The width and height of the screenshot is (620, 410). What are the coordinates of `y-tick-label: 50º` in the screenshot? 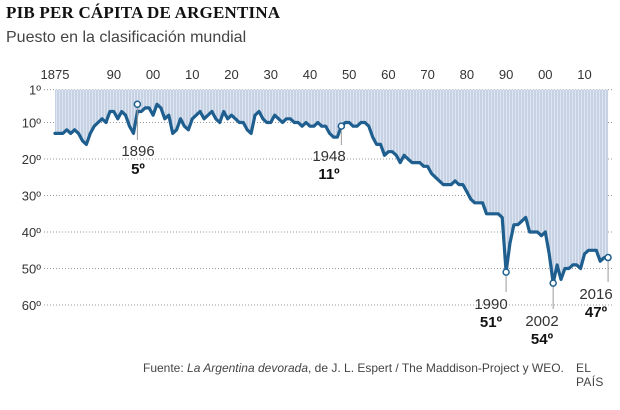 It's located at (31, 269).